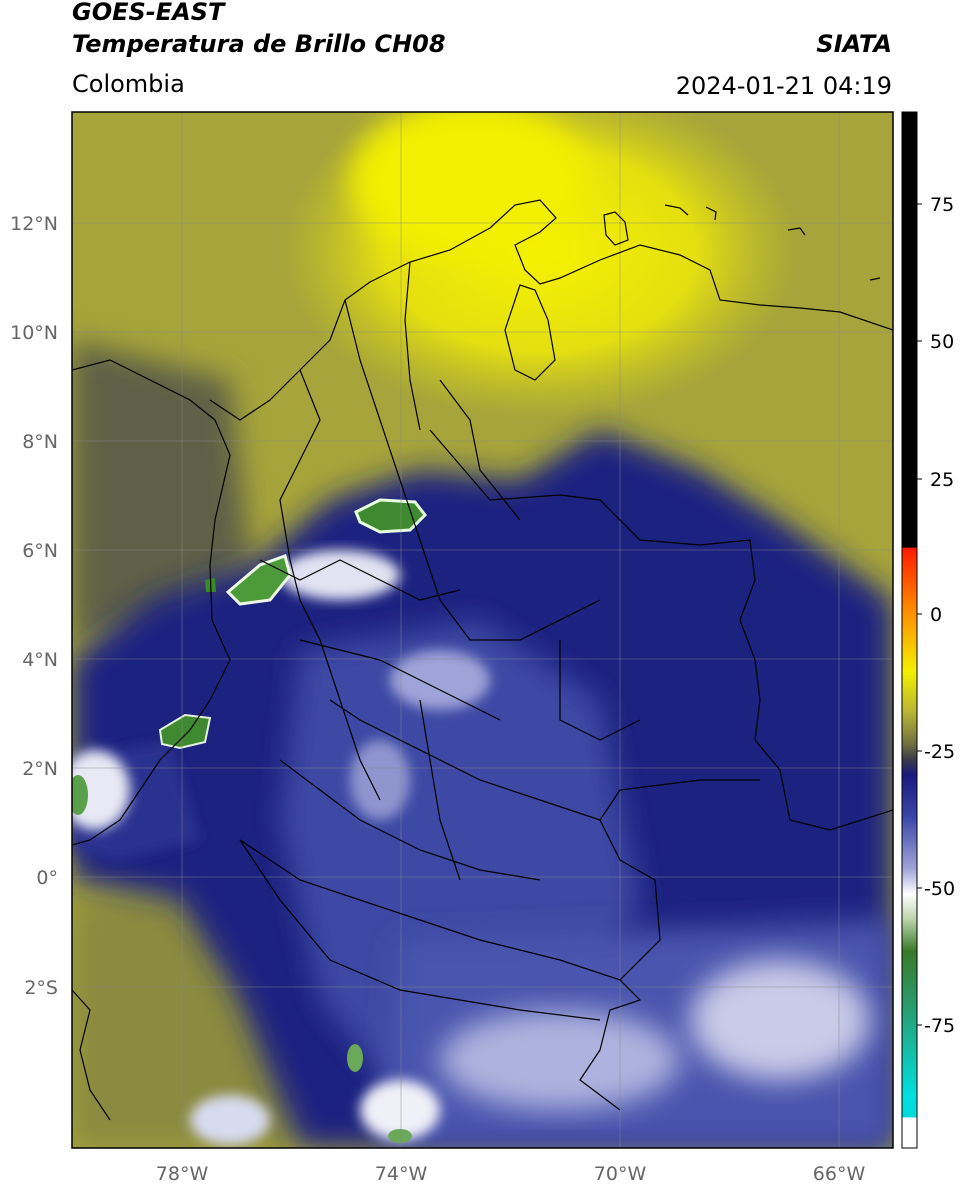 Image resolution: width=966 pixels, height=1190 pixels. What do you see at coordinates (942, 205) in the screenshot?
I see `colorbar-tick-label: 75` at bounding box center [942, 205].